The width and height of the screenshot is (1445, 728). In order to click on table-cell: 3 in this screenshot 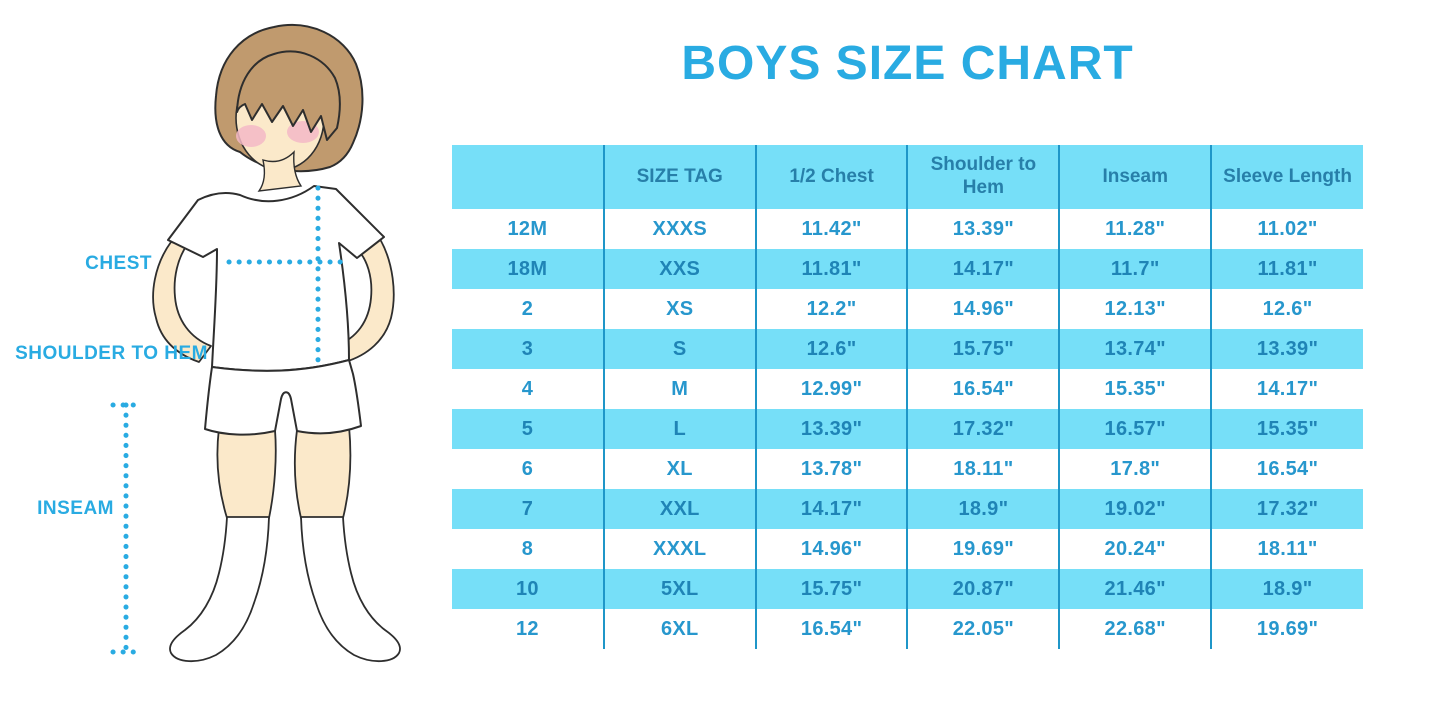, I will do `click(528, 349)`.